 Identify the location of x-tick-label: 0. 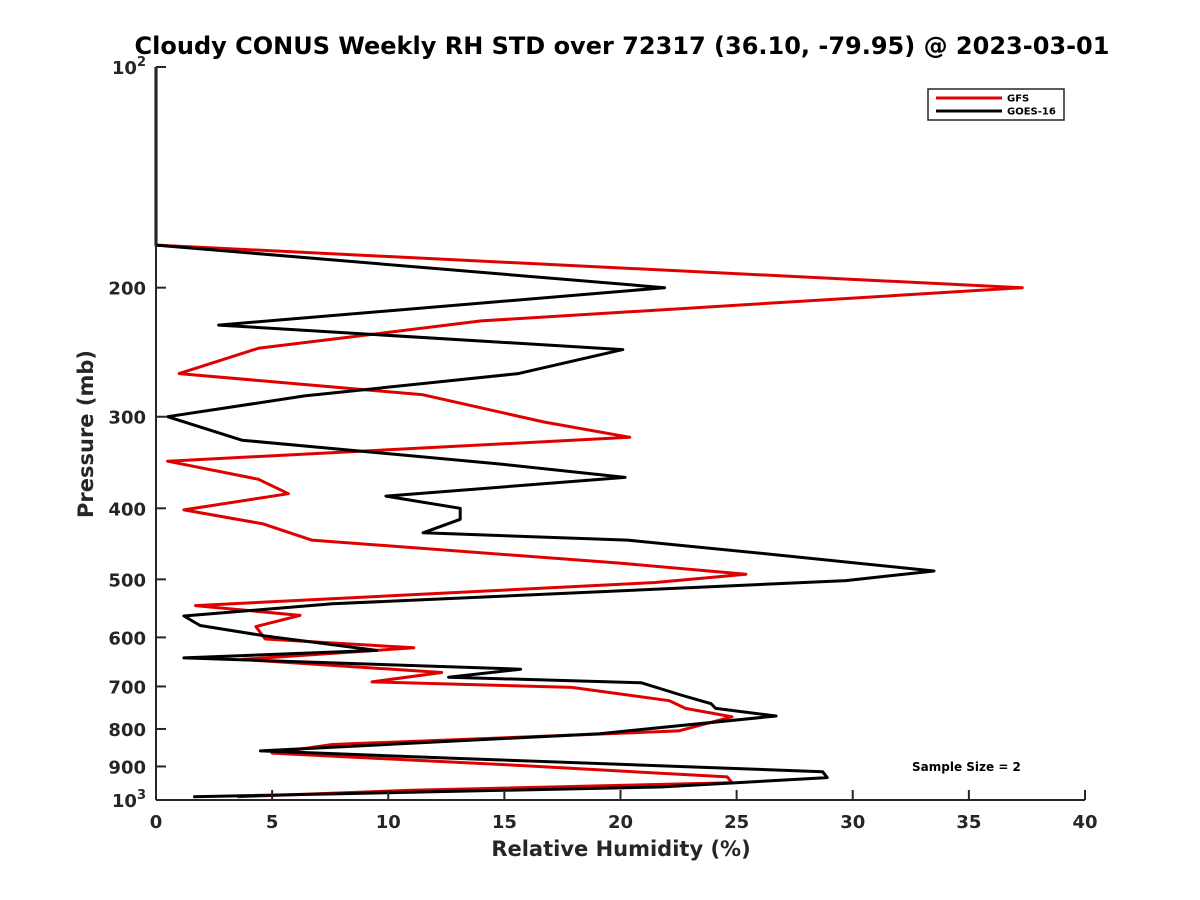
(156, 822).